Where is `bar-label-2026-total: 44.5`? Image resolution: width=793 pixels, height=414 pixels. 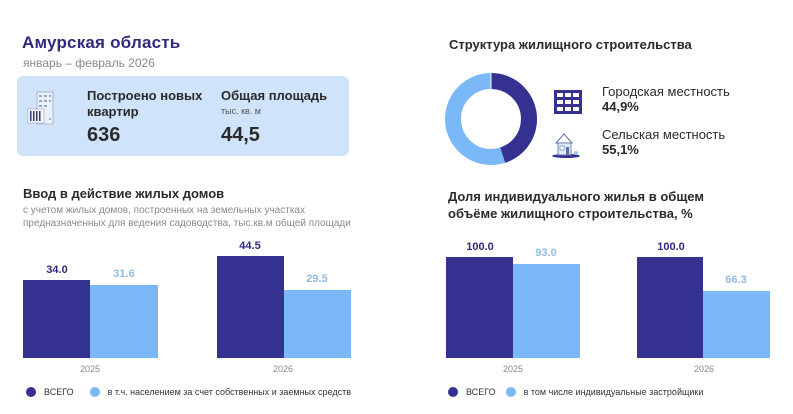 bar-label-2026-total: 44.5 is located at coordinates (250, 246).